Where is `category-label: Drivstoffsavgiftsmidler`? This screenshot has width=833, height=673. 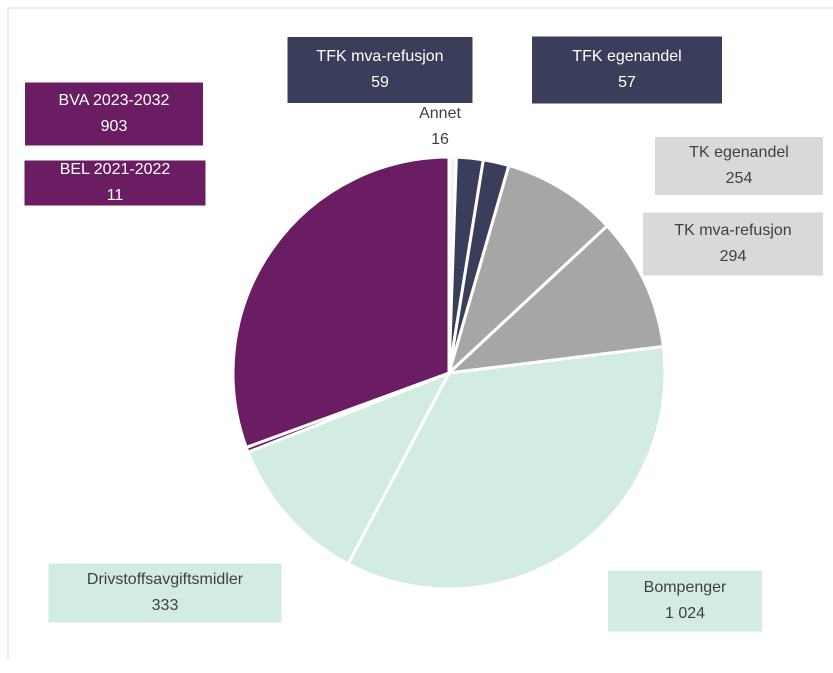
category-label: Drivstoffsavgiftsmidler is located at coordinates (165, 579).